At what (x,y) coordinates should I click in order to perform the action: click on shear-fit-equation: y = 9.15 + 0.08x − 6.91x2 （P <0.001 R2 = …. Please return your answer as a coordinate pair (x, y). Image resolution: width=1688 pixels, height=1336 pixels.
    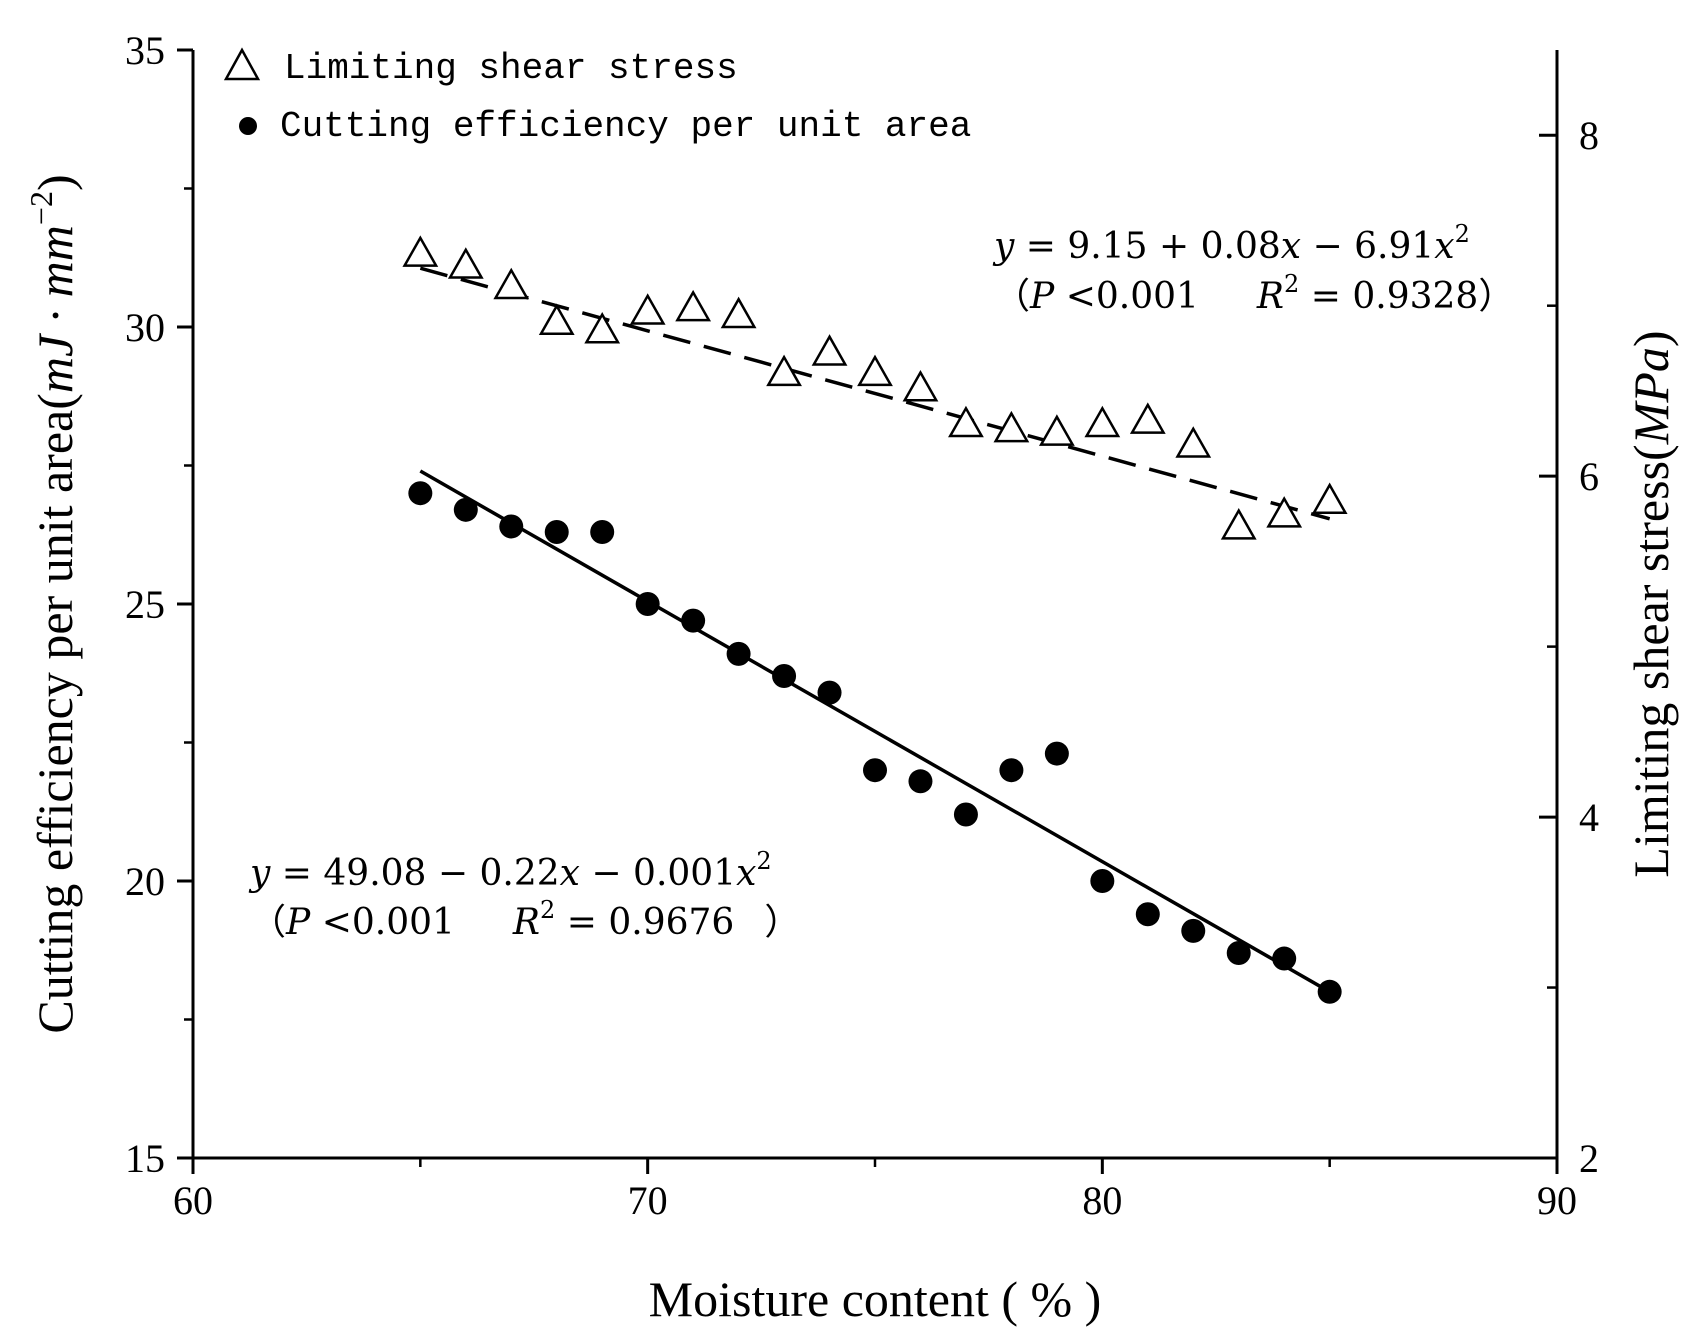
    Looking at the image, I should click on (1253, 268).